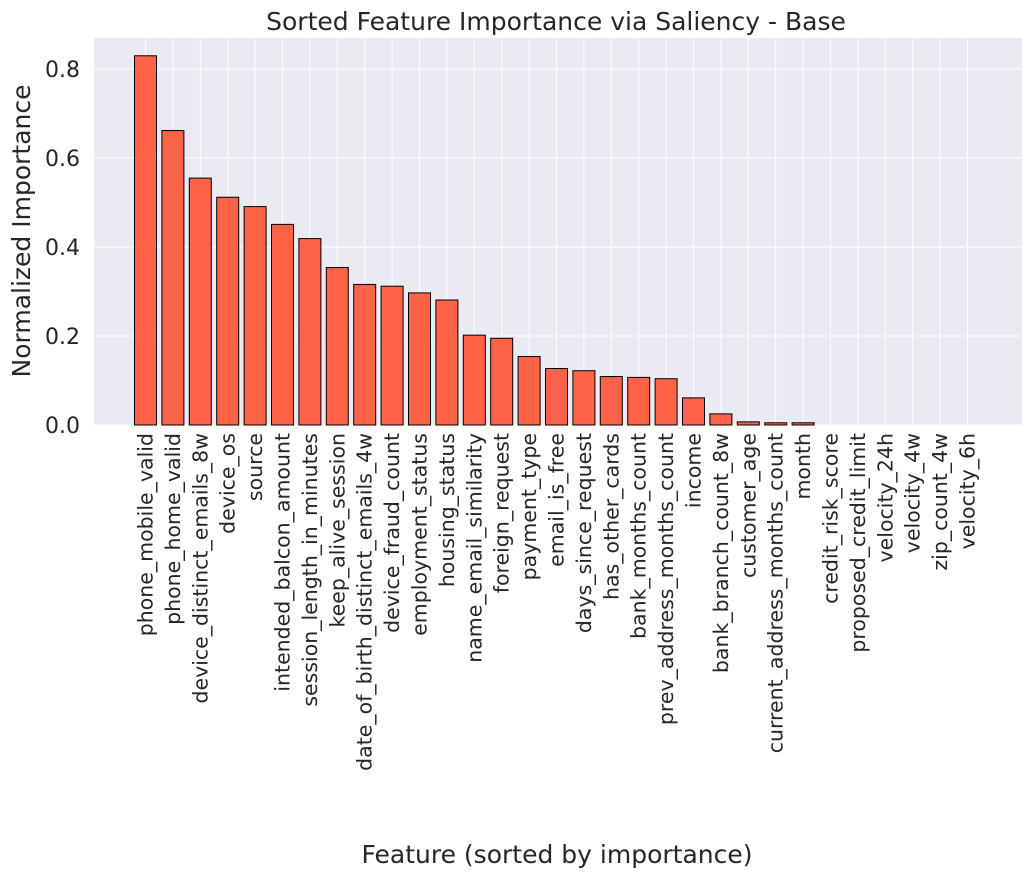 This screenshot has width=1031, height=879. Describe the element at coordinates (145, 240) in the screenshot. I see `bar-phone-mobile-valid` at that location.